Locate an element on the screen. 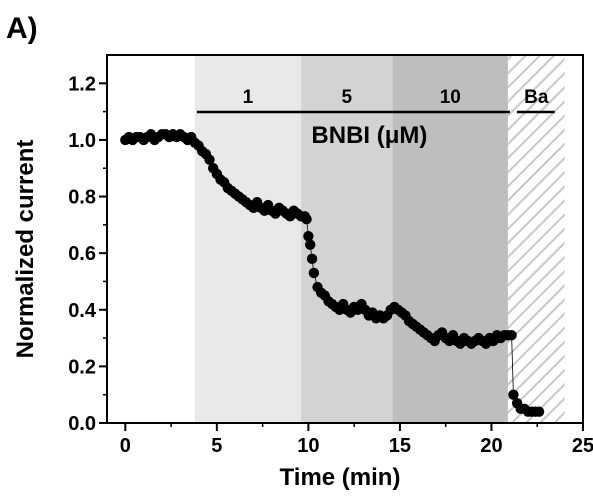 This screenshot has width=593, height=499. treatment-bars: 1 5 10 Ba is located at coordinates (375, 100).